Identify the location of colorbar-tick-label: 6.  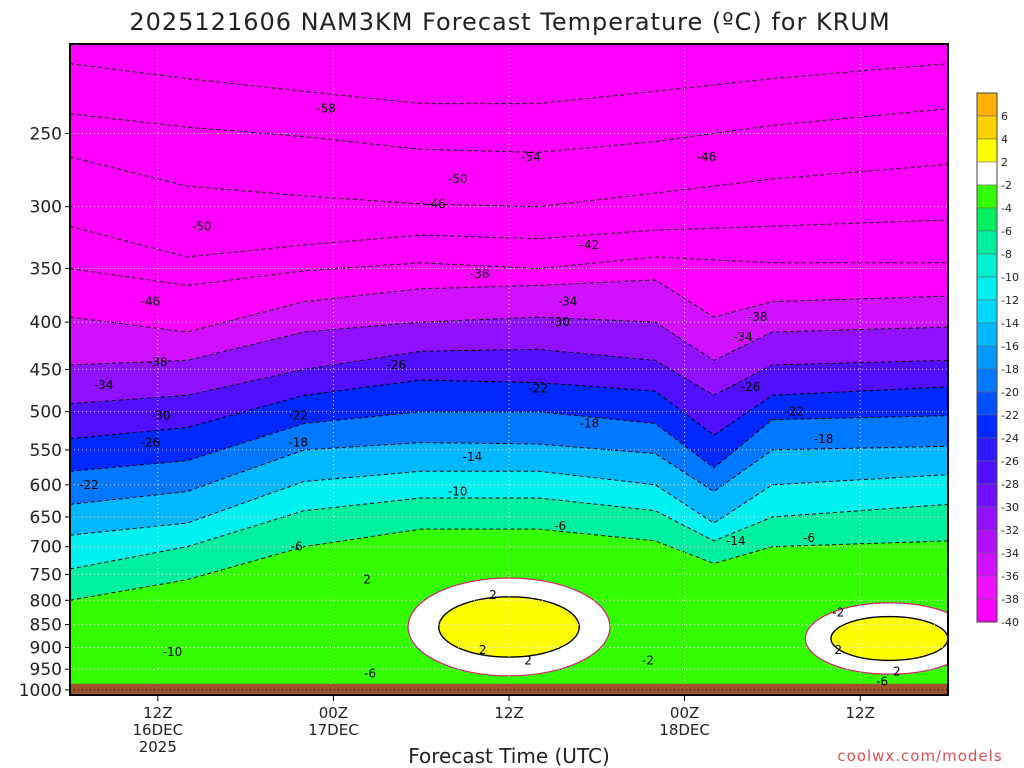
(1004, 116).